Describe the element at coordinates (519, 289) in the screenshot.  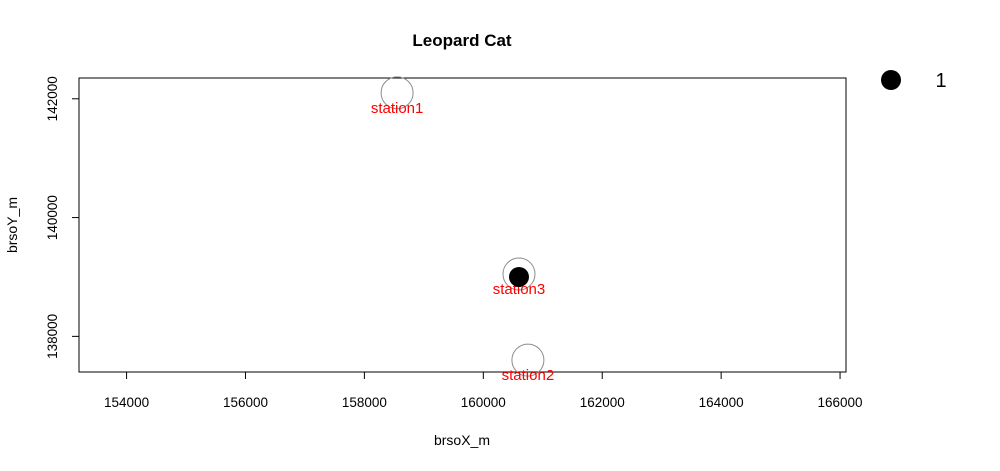
I see `station-label: station3` at that location.